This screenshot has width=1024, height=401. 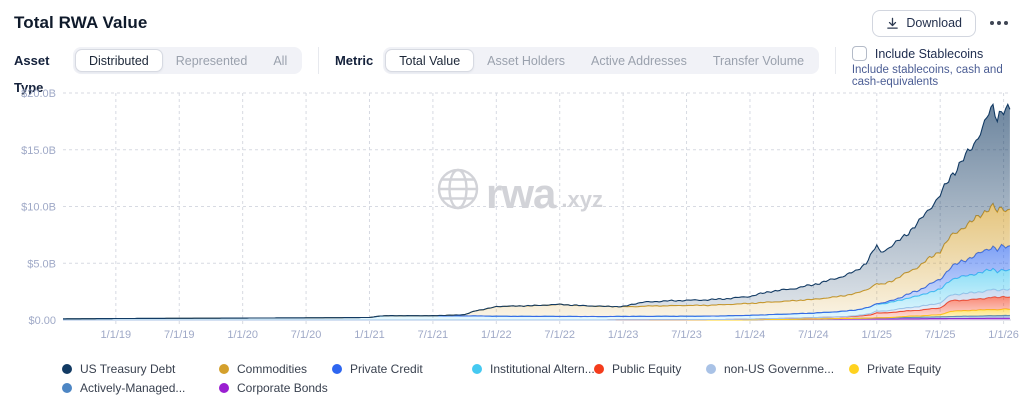 I want to click on legend-item: Private Equity, so click(x=909, y=369).